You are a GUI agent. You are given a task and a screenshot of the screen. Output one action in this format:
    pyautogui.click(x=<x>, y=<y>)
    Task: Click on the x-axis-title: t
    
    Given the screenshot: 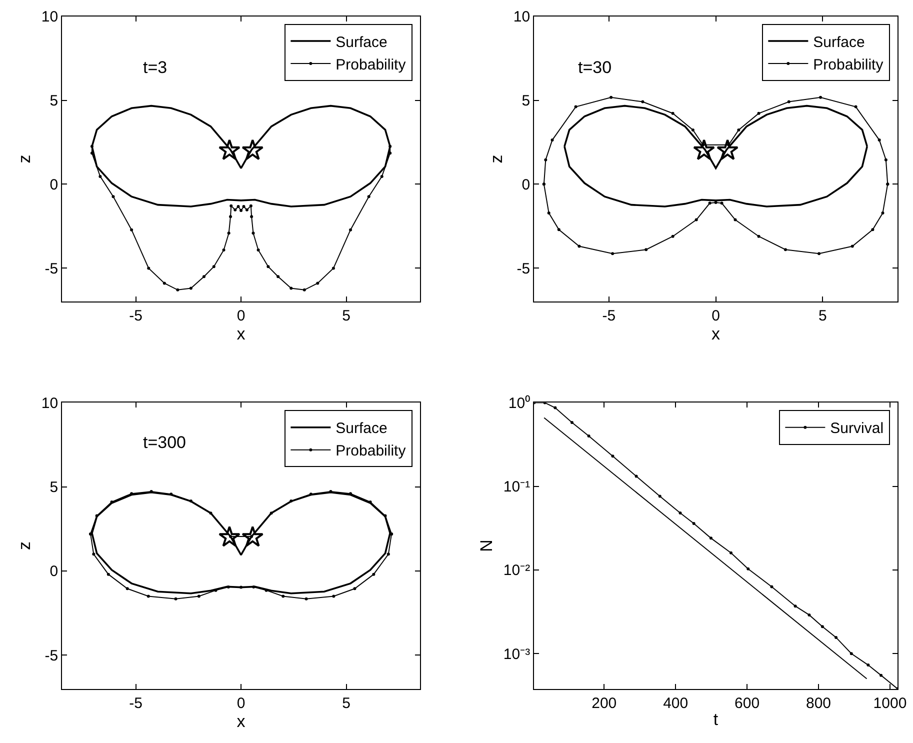 What is the action you would take?
    pyautogui.click(x=715, y=720)
    